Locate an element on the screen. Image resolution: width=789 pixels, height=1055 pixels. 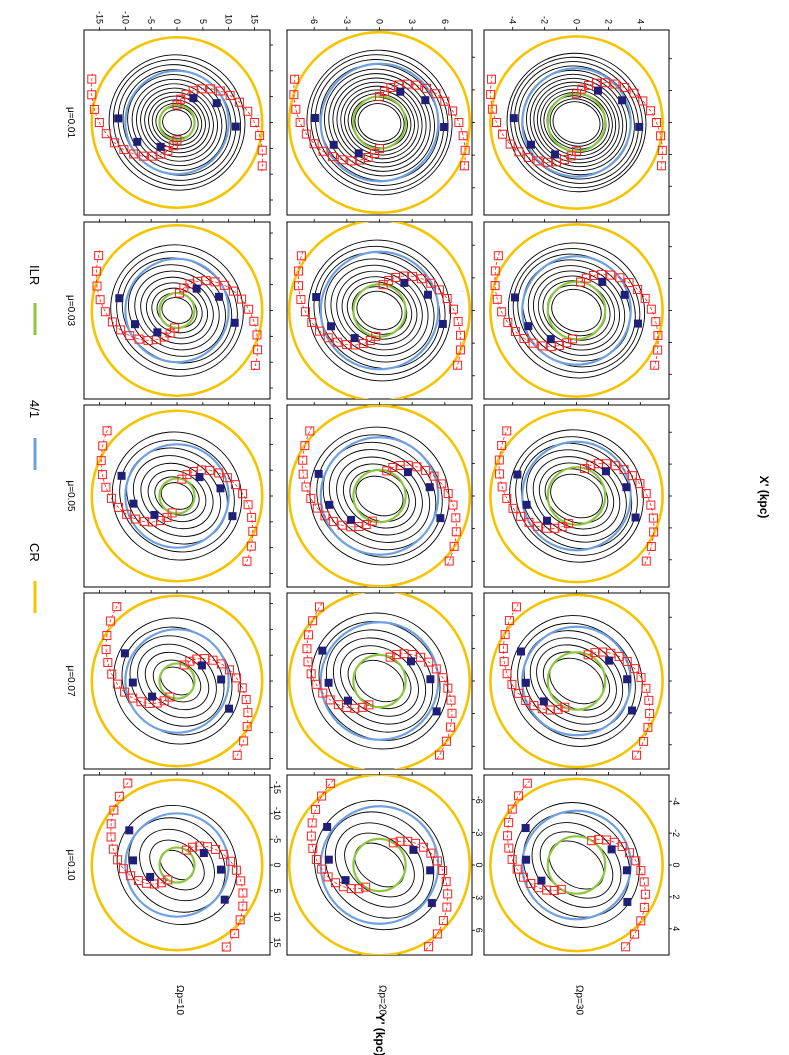
panel-r0-c1 is located at coordinates (178, 309).